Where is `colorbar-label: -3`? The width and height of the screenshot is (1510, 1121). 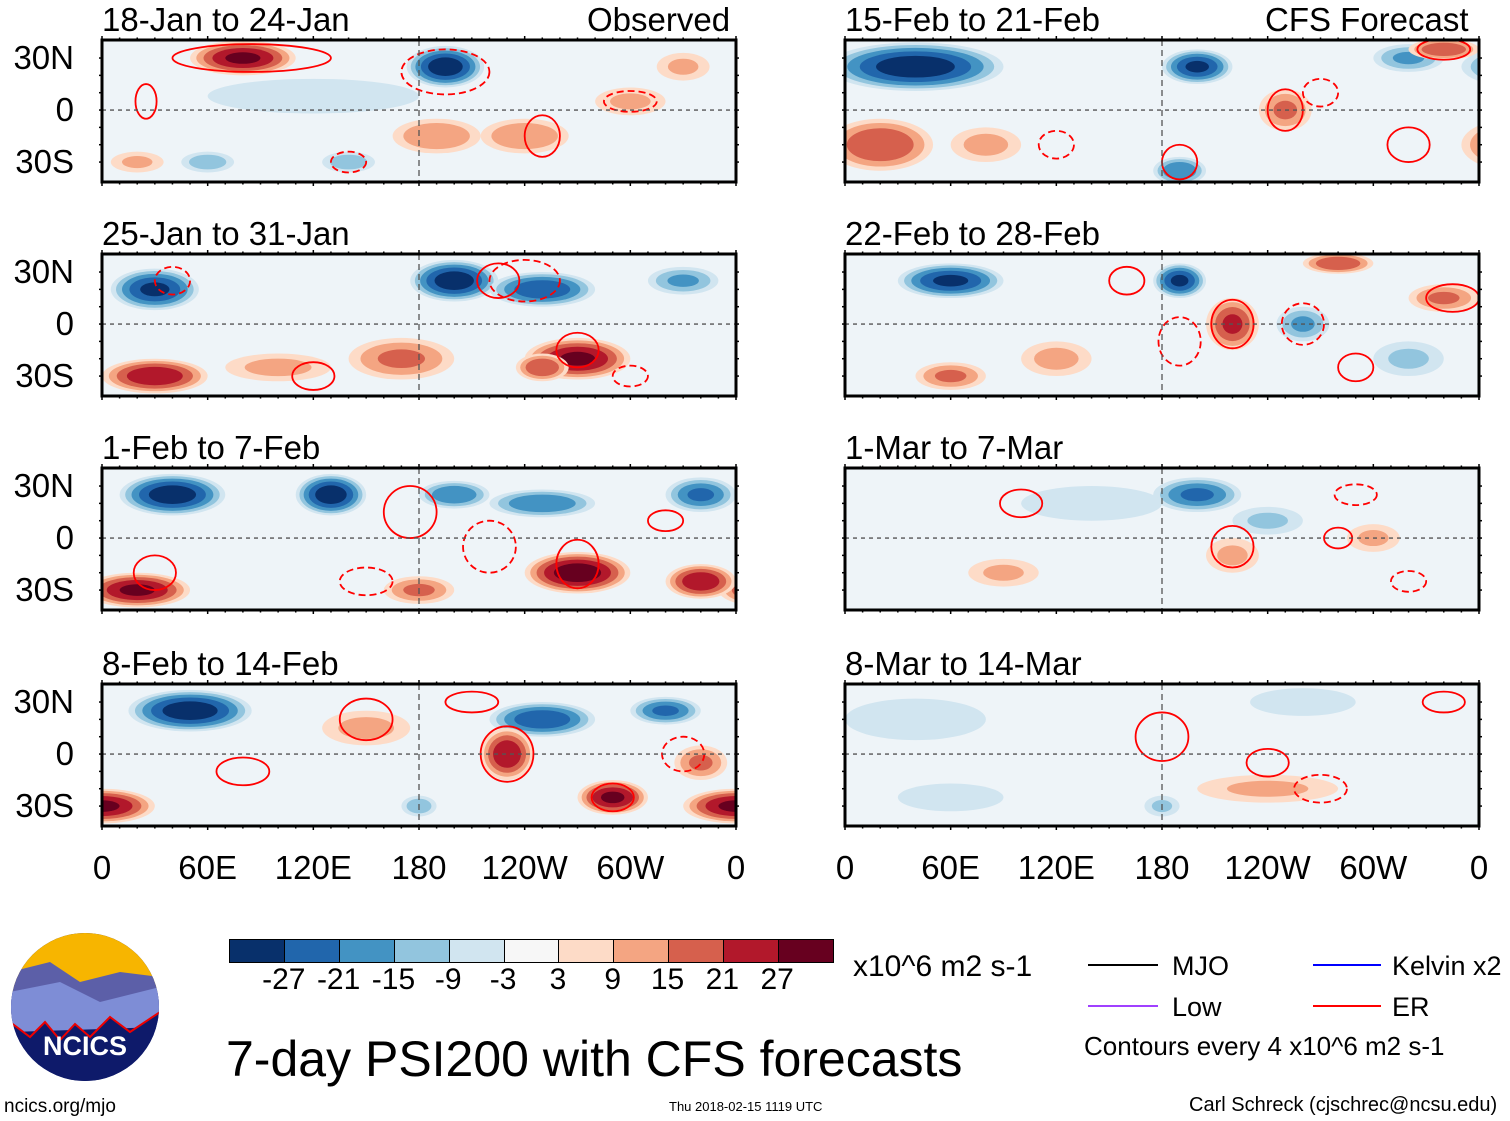
colorbar-label: -3 is located at coordinates (503, 979).